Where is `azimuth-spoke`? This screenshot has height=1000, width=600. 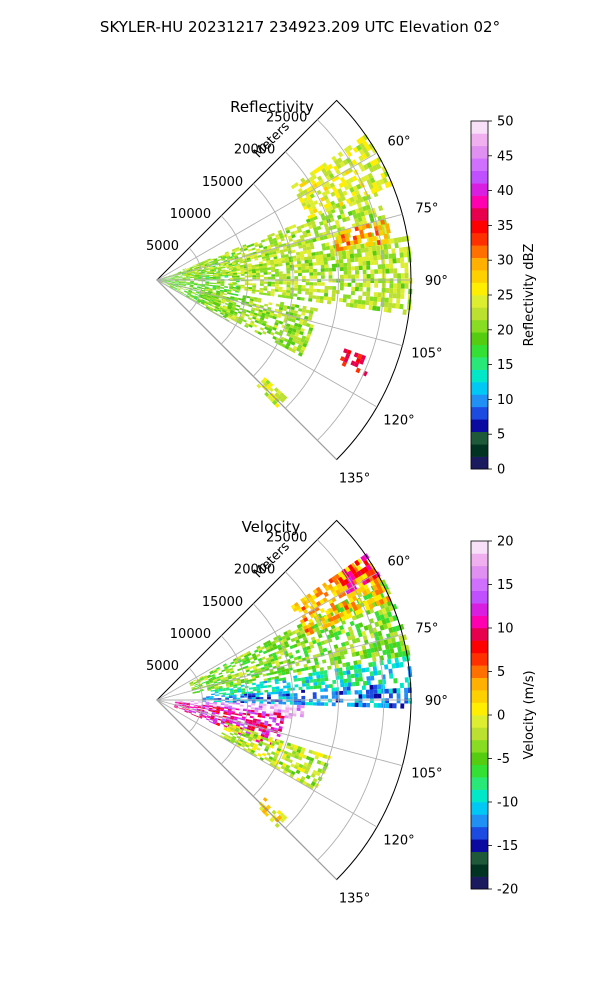
azimuth-spoke is located at coordinates (246, 369).